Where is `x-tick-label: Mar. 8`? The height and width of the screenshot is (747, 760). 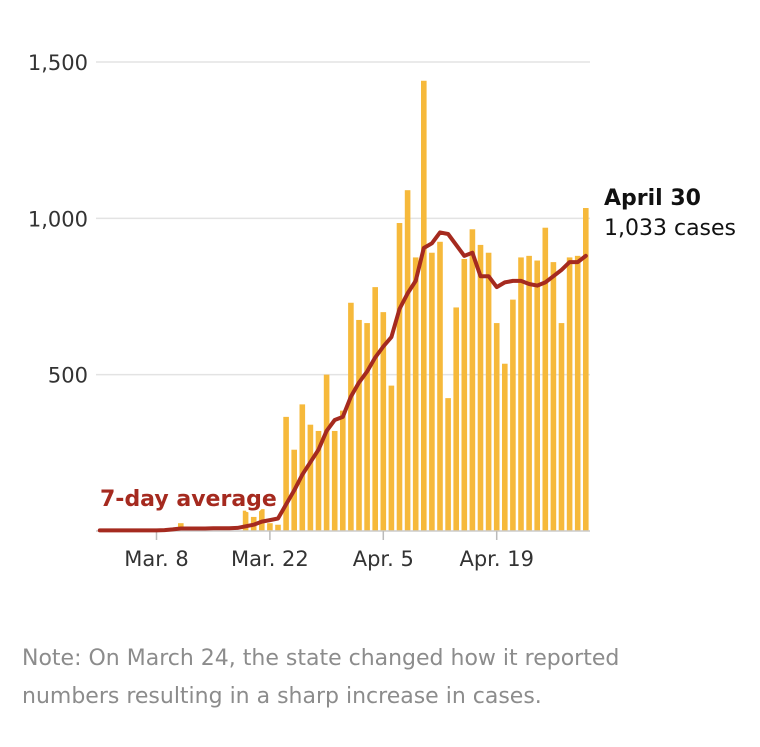
x-tick-label: Mar. 8 is located at coordinates (156, 559).